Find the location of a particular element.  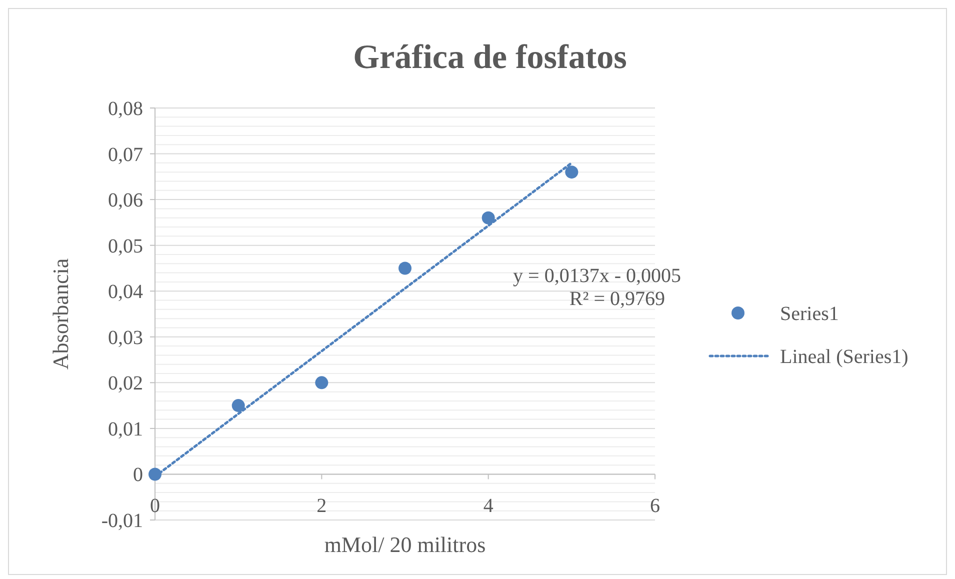

x-tick-label: 2 is located at coordinates (321, 506).